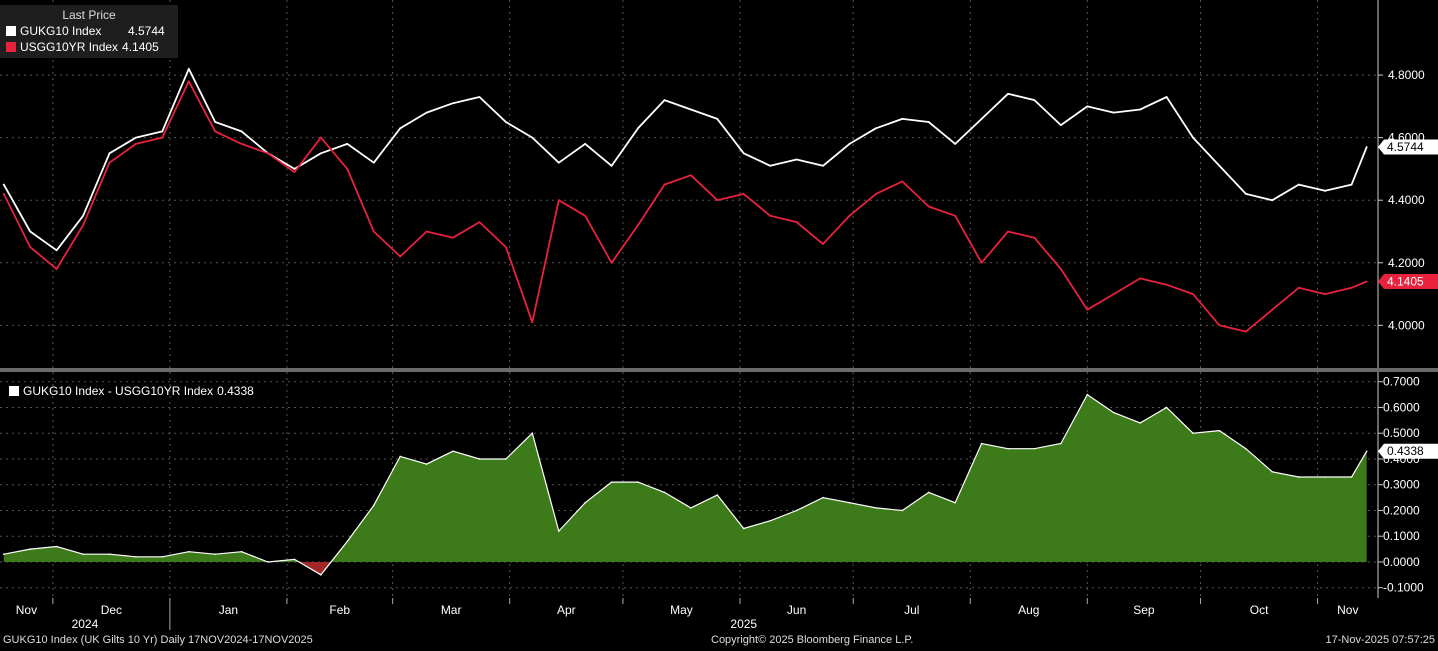  What do you see at coordinates (235, 391) in the screenshot?
I see `spread-value: 0.4338` at bounding box center [235, 391].